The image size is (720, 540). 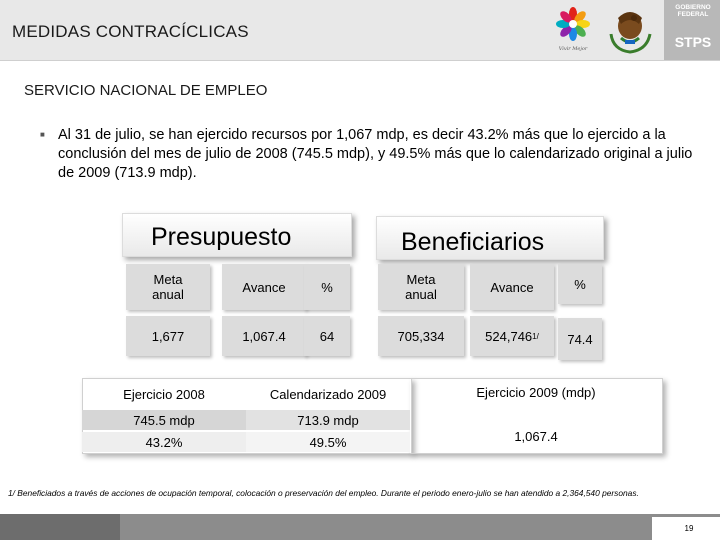 What do you see at coordinates (60, 527) in the screenshot?
I see `footer-accent` at bounding box center [60, 527].